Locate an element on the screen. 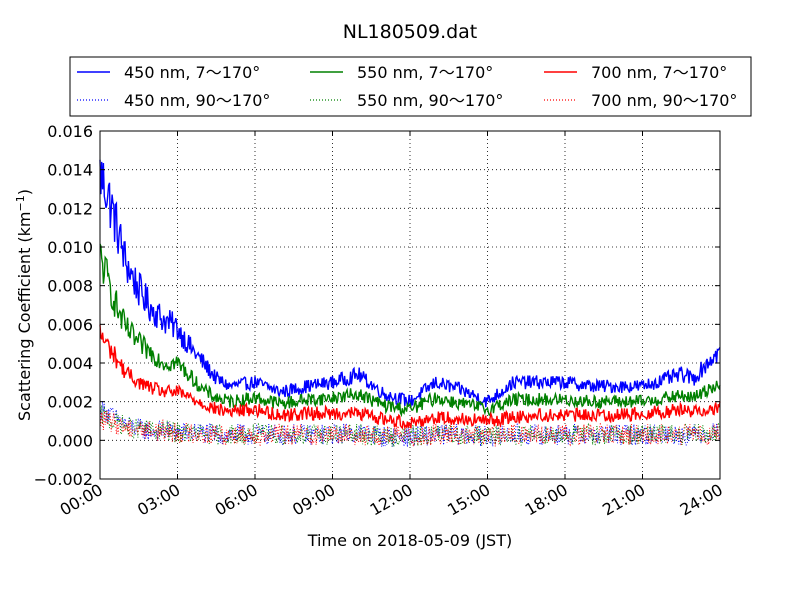 The width and height of the screenshot is (800, 600). x-tick-label: 15:00 is located at coordinates (468, 500).